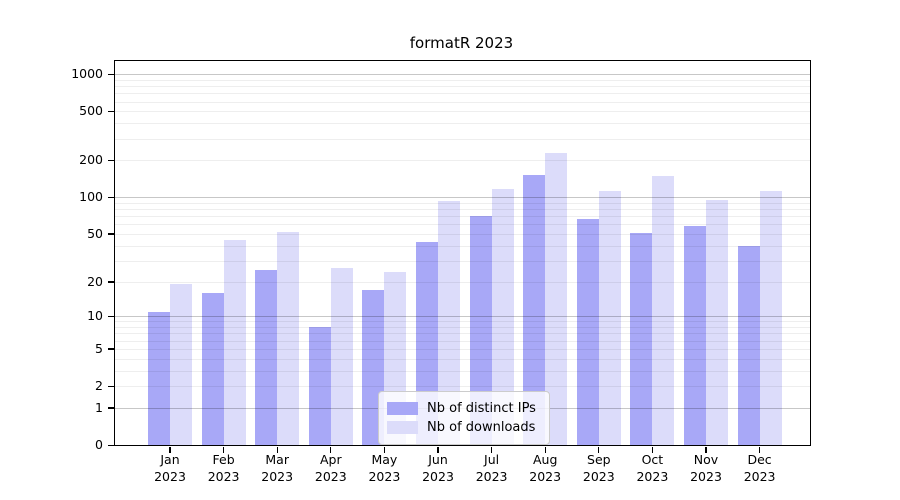 This screenshot has width=900, height=500. I want to click on bar-downloads-feb, so click(234, 342).